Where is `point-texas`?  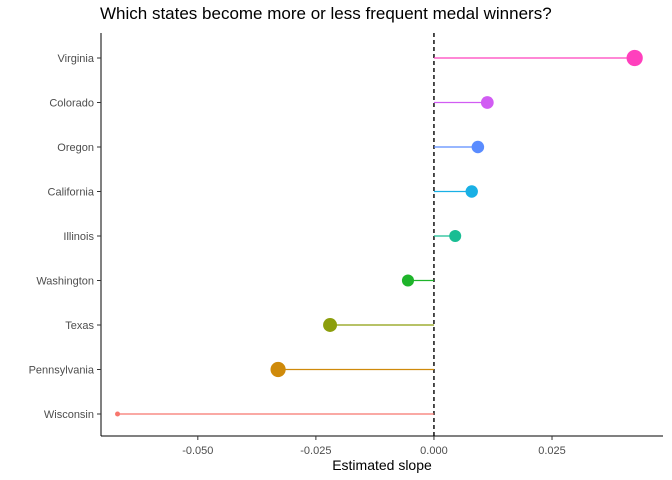
point-texas is located at coordinates (330, 325).